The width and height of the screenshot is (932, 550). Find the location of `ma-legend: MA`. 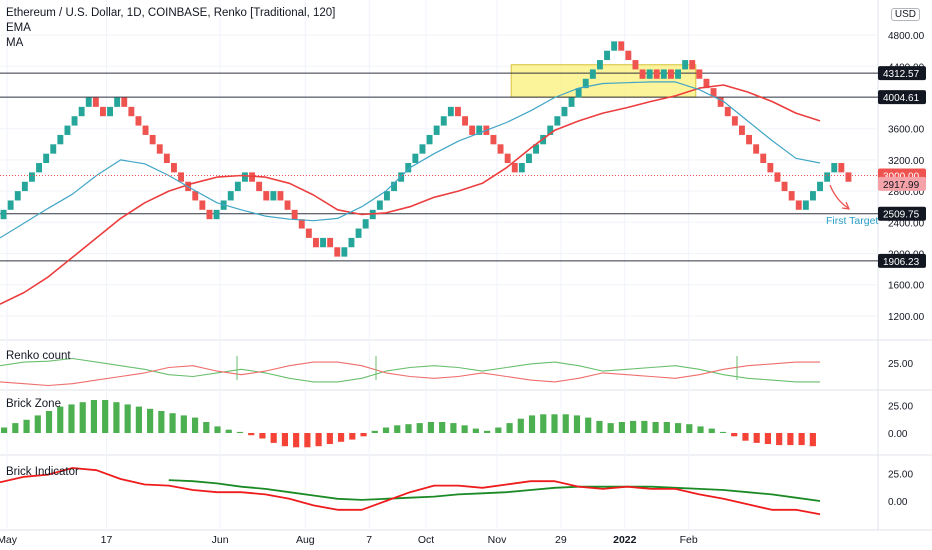

ma-legend: MA is located at coordinates (15, 43).